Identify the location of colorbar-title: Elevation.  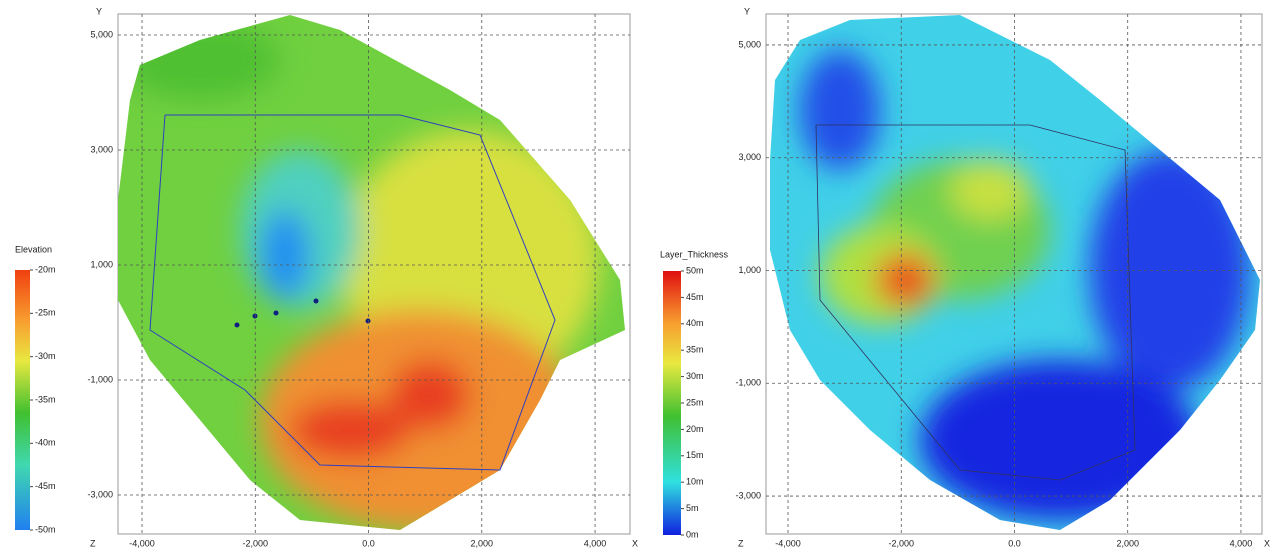
(33, 249).